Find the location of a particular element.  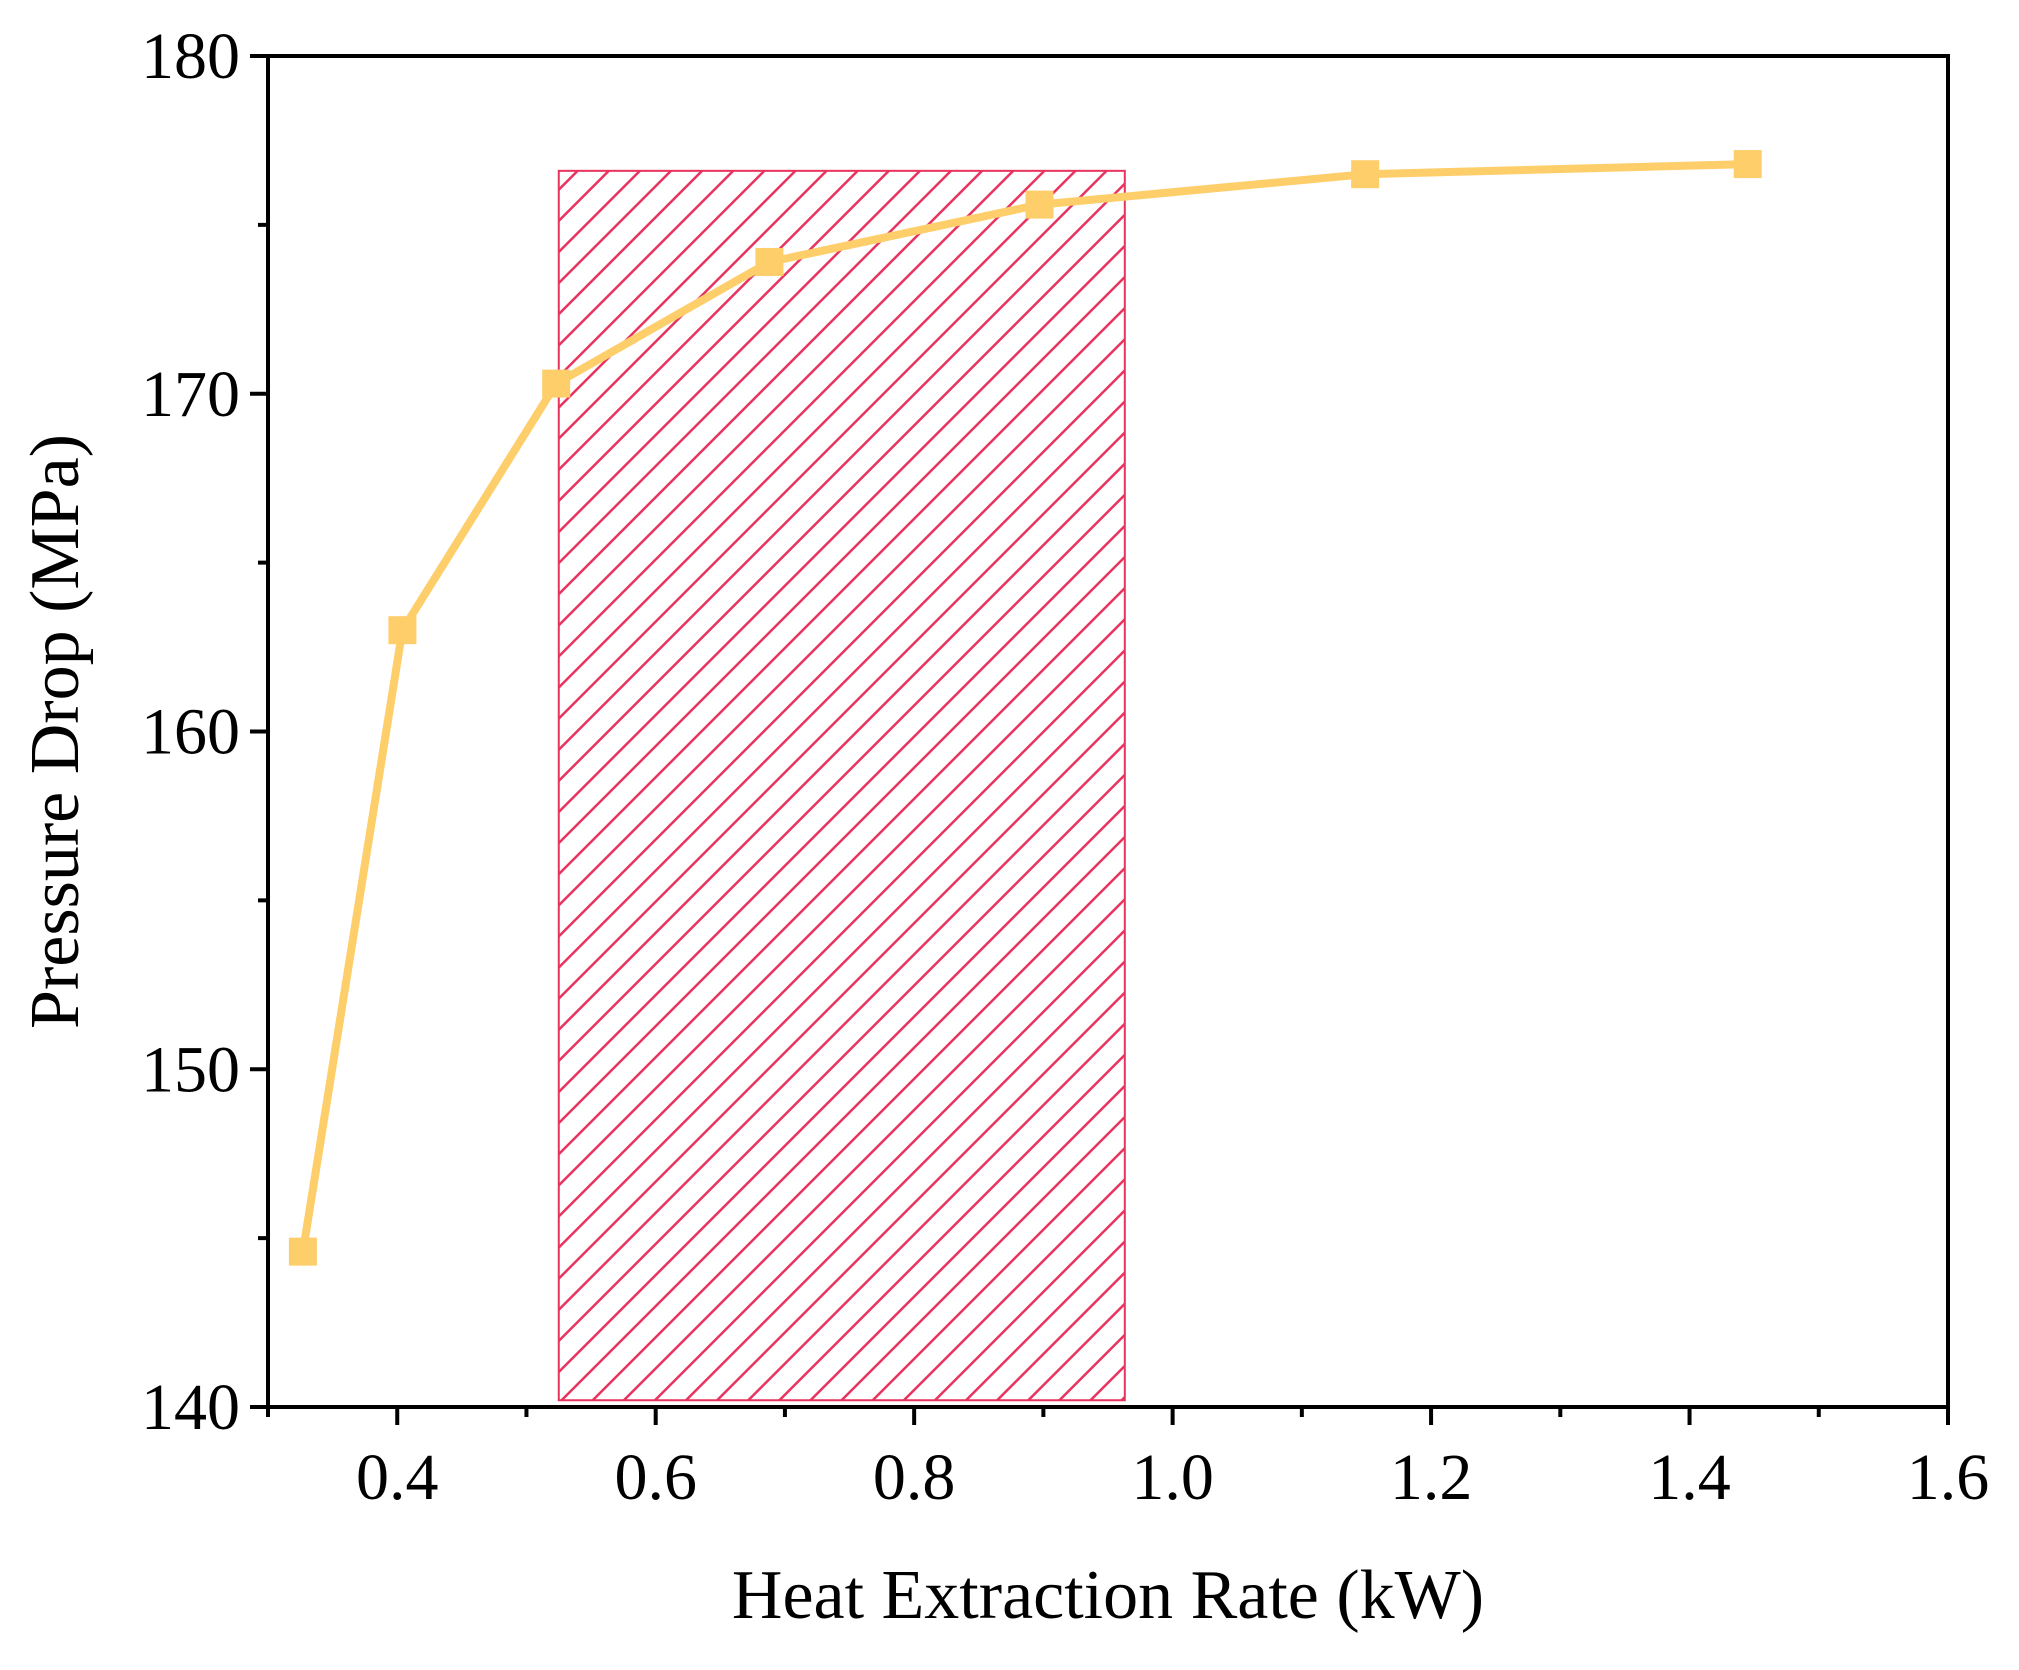

y-tick-label: 150 is located at coordinates (190, 1069).